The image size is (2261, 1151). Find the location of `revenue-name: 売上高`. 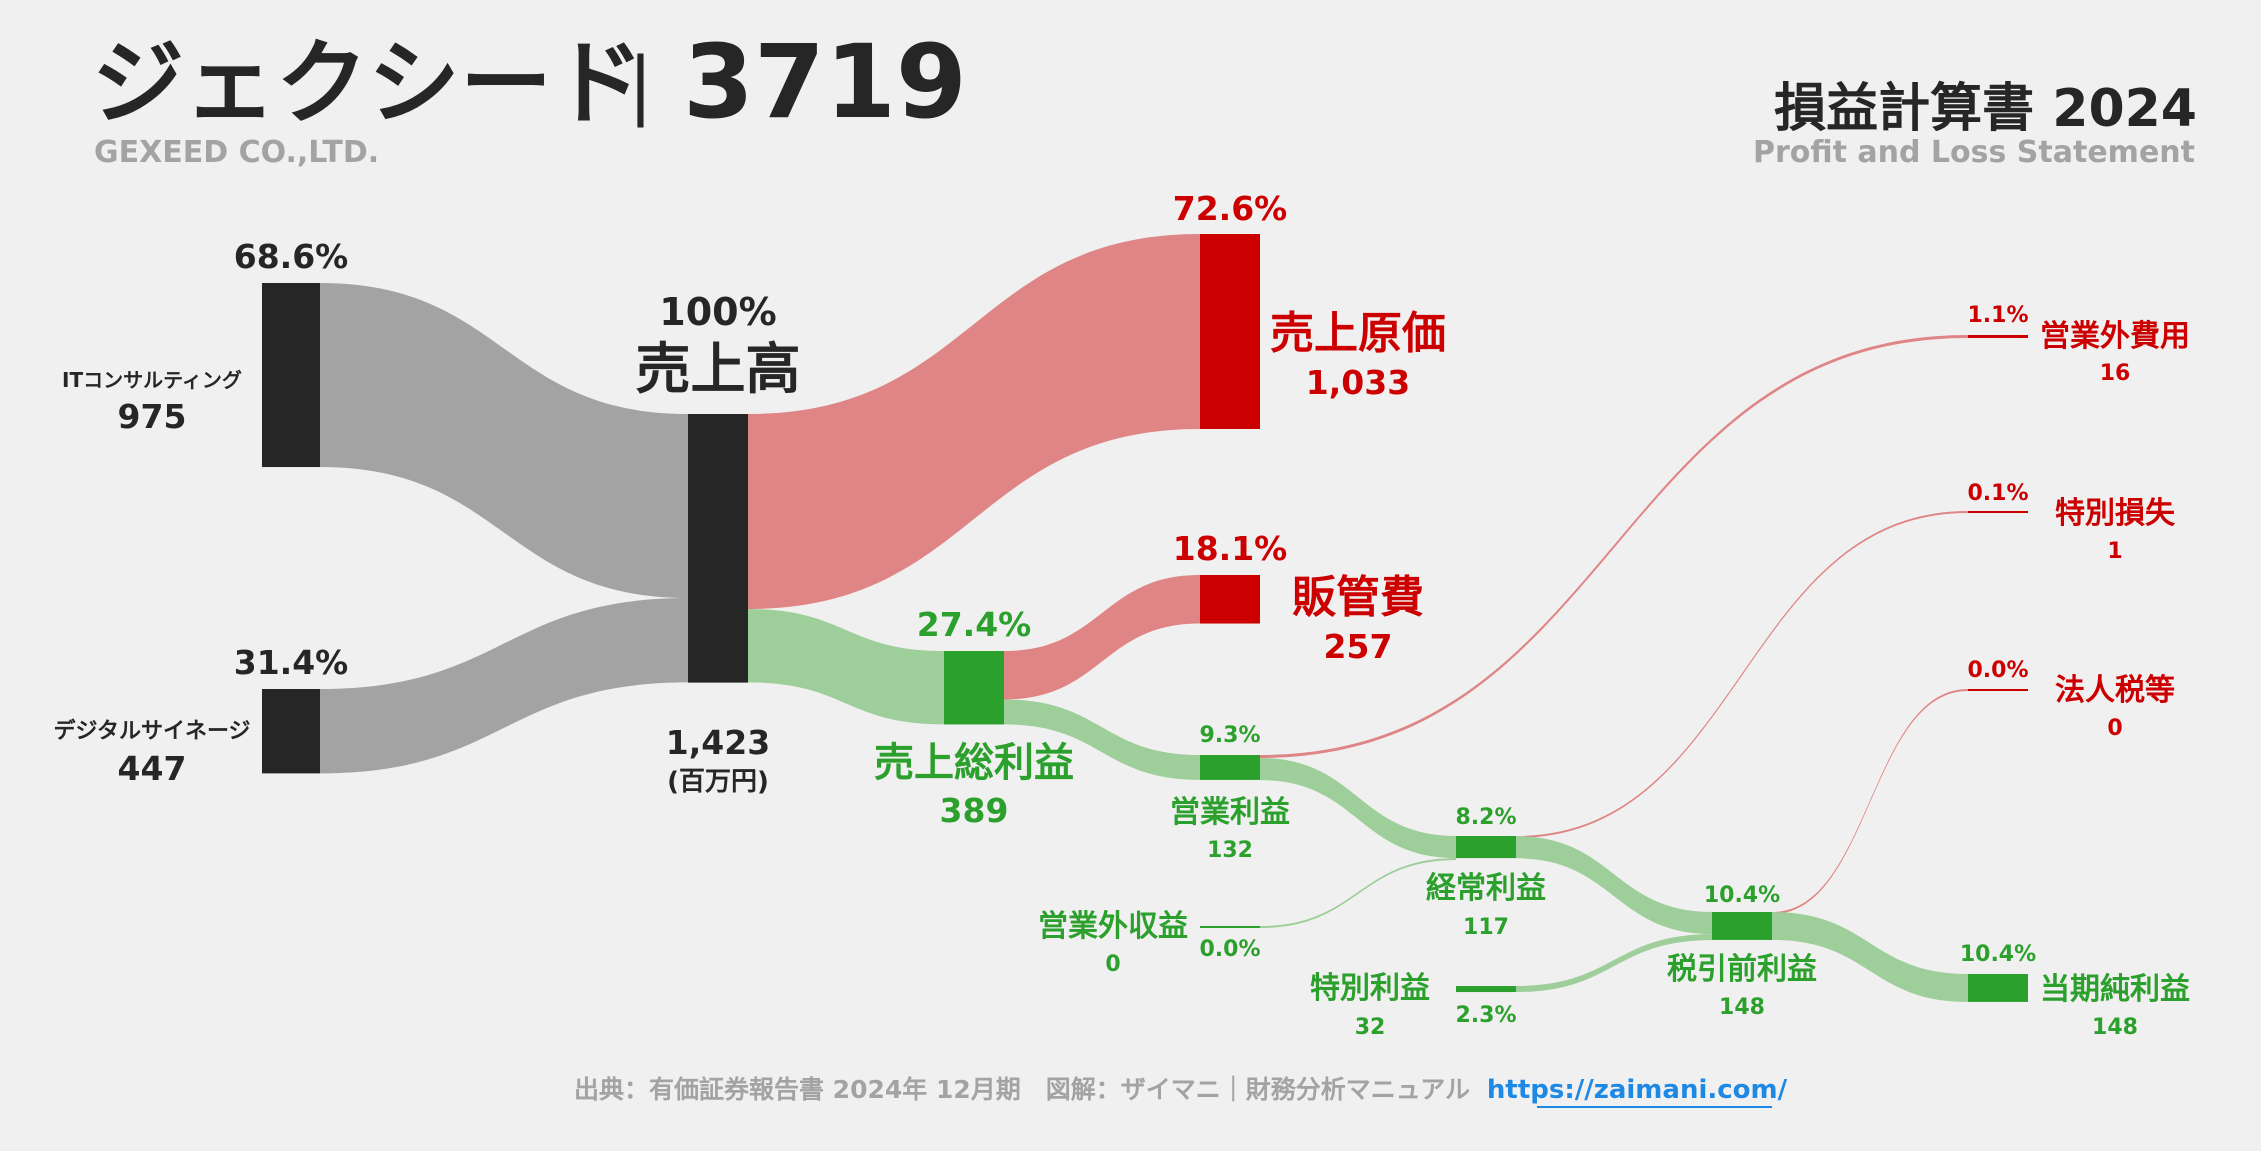

revenue-name: 売上高 is located at coordinates (717, 369).